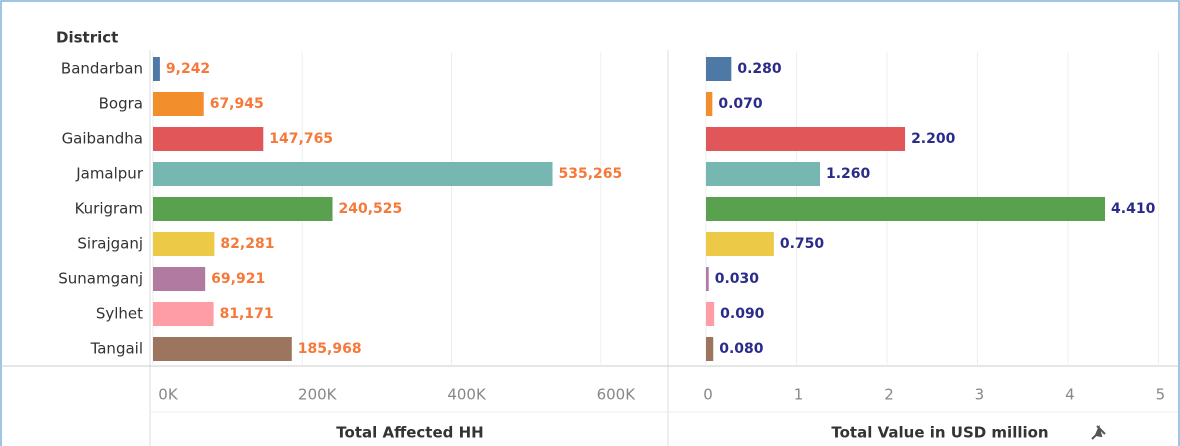  I want to click on category-label: Sylhet, so click(119, 314).